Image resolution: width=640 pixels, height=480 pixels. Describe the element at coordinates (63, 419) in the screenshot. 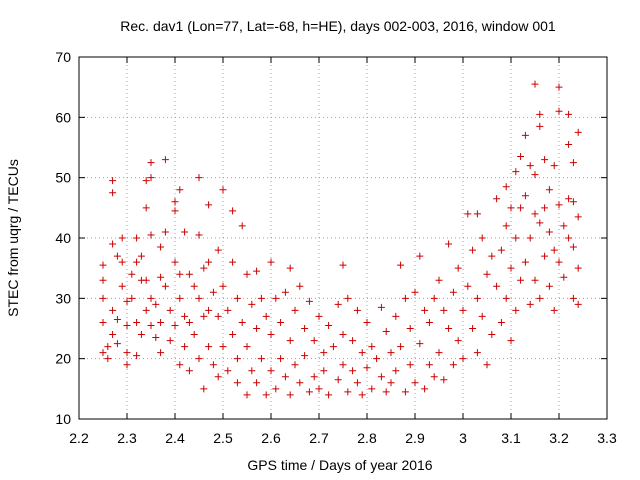

I see `y-tick-label: 10` at that location.